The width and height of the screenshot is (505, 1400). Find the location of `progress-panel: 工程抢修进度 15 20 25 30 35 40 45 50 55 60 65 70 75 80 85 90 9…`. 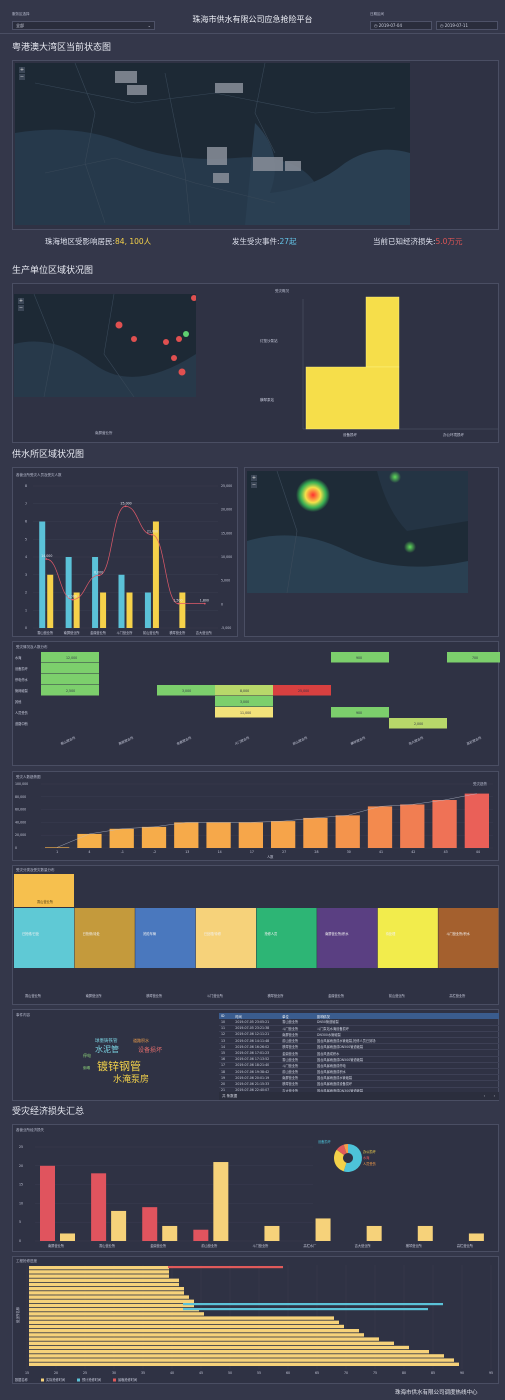

progress-panel: 工程抢修进度 15 20 25 30 35 40 45 50 55 60 65 70 75 80 85 90 9… is located at coordinates (255, 1320).